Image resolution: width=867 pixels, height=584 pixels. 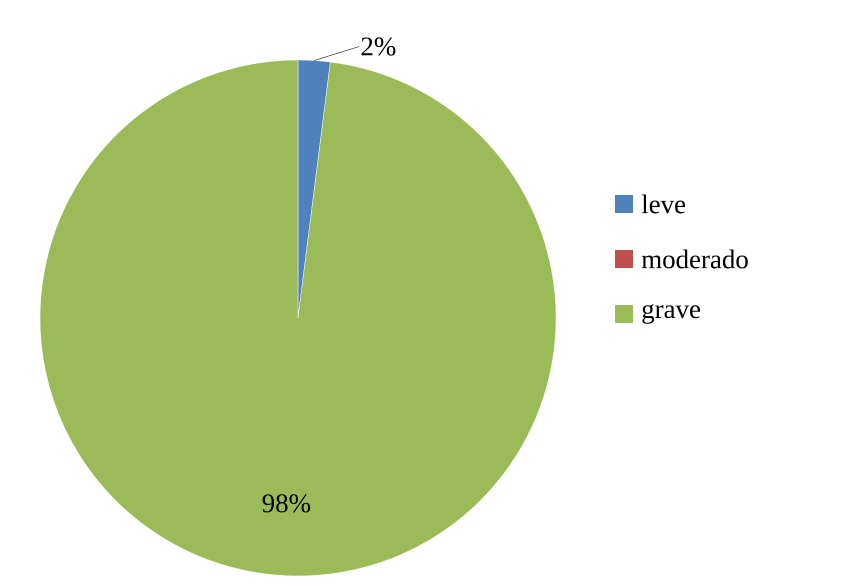 What do you see at coordinates (695, 259) in the screenshot?
I see `legend-label: moderado` at bounding box center [695, 259].